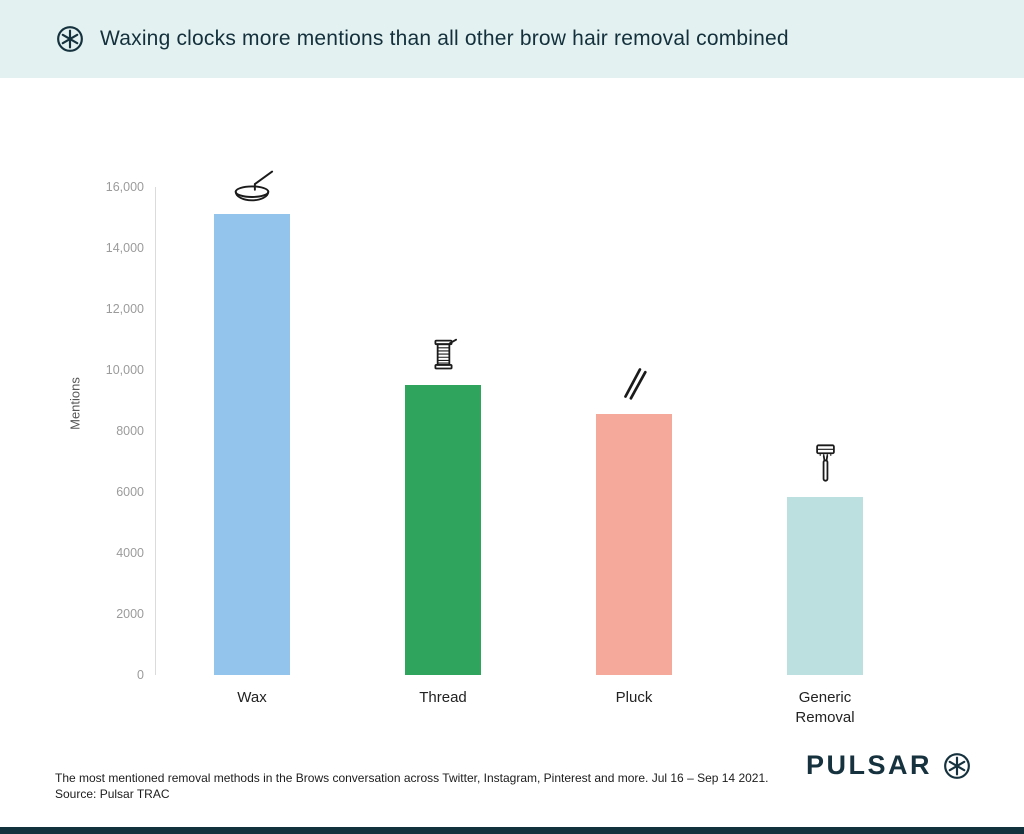  Describe the element at coordinates (130, 431) in the screenshot. I see `y-tick-label: 8000` at that location.